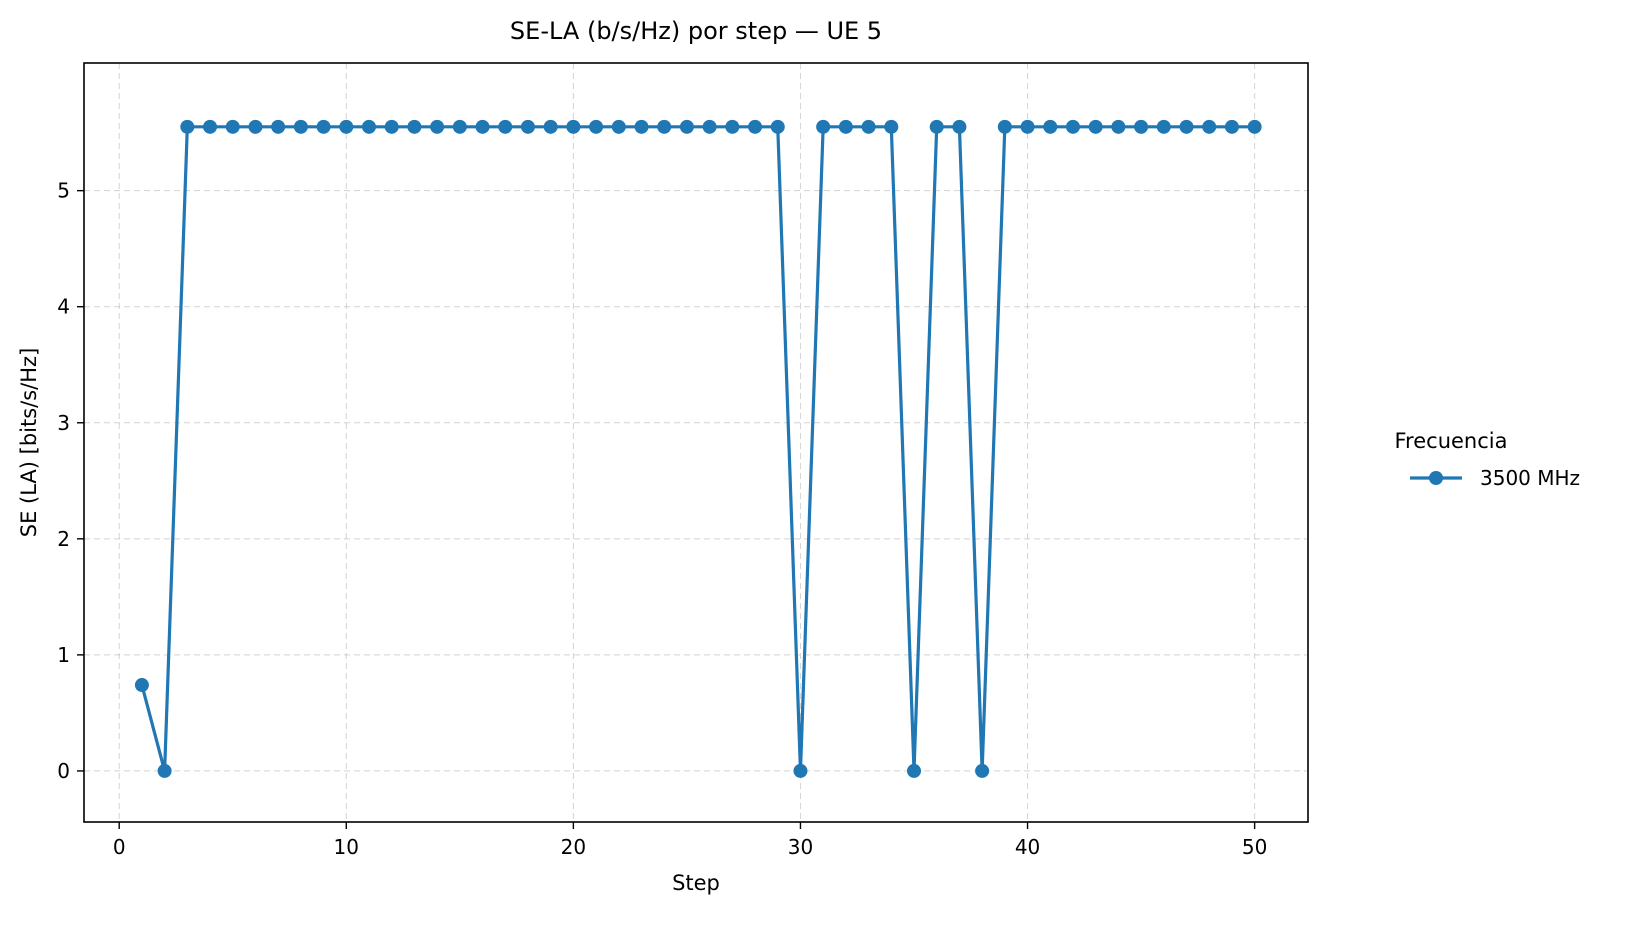  Describe the element at coordinates (29, 443) in the screenshot. I see `y-axis-label: SE (LA) [bits/s/Hz]` at that location.